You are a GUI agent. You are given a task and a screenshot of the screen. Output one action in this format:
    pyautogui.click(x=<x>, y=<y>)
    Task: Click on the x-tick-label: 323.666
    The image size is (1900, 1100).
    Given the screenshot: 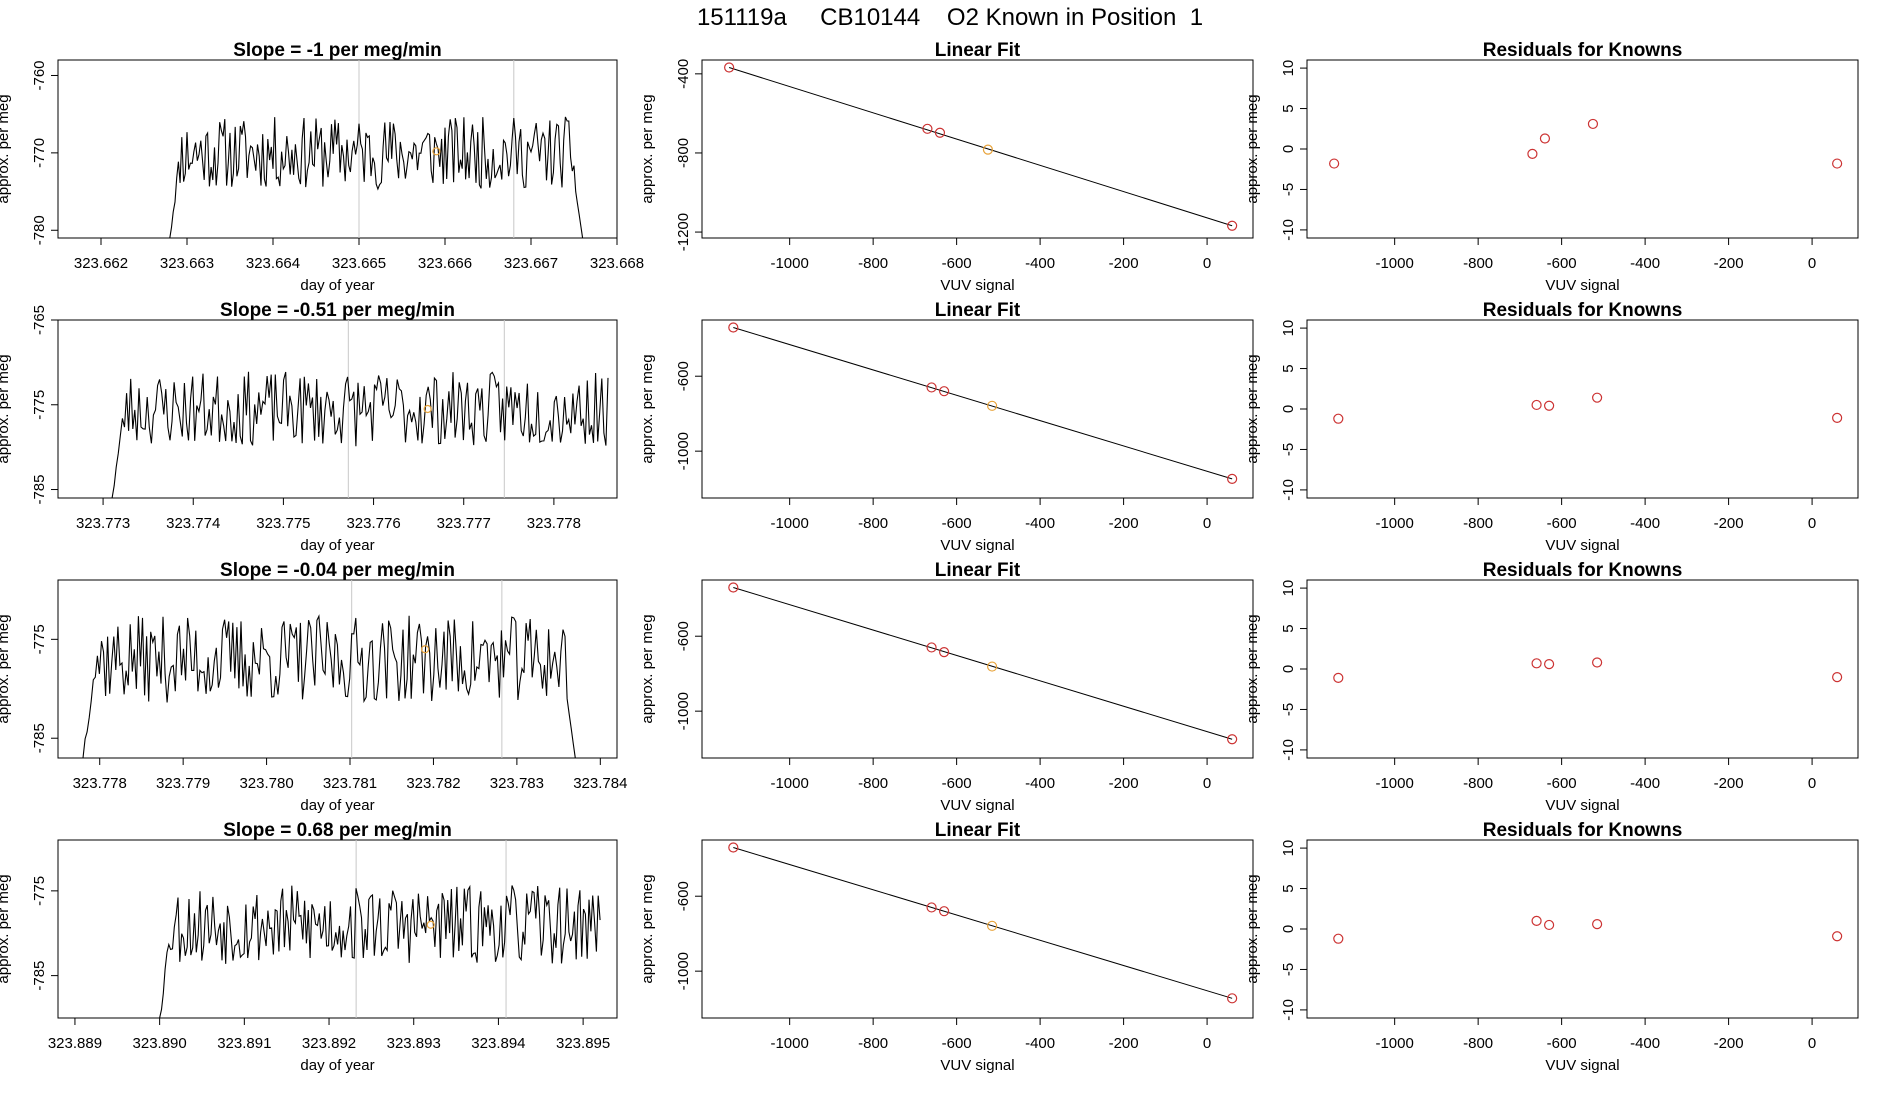 What is the action you would take?
    pyautogui.click(x=445, y=263)
    